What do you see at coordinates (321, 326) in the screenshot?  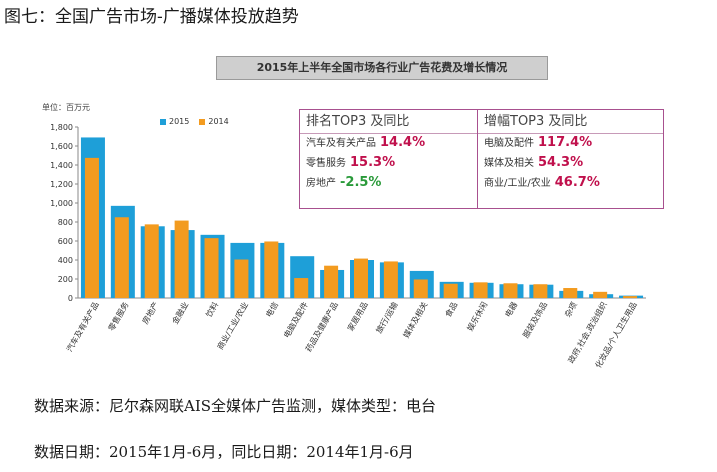 I see `x-tick-label: 药品及健康产品` at bounding box center [321, 326].